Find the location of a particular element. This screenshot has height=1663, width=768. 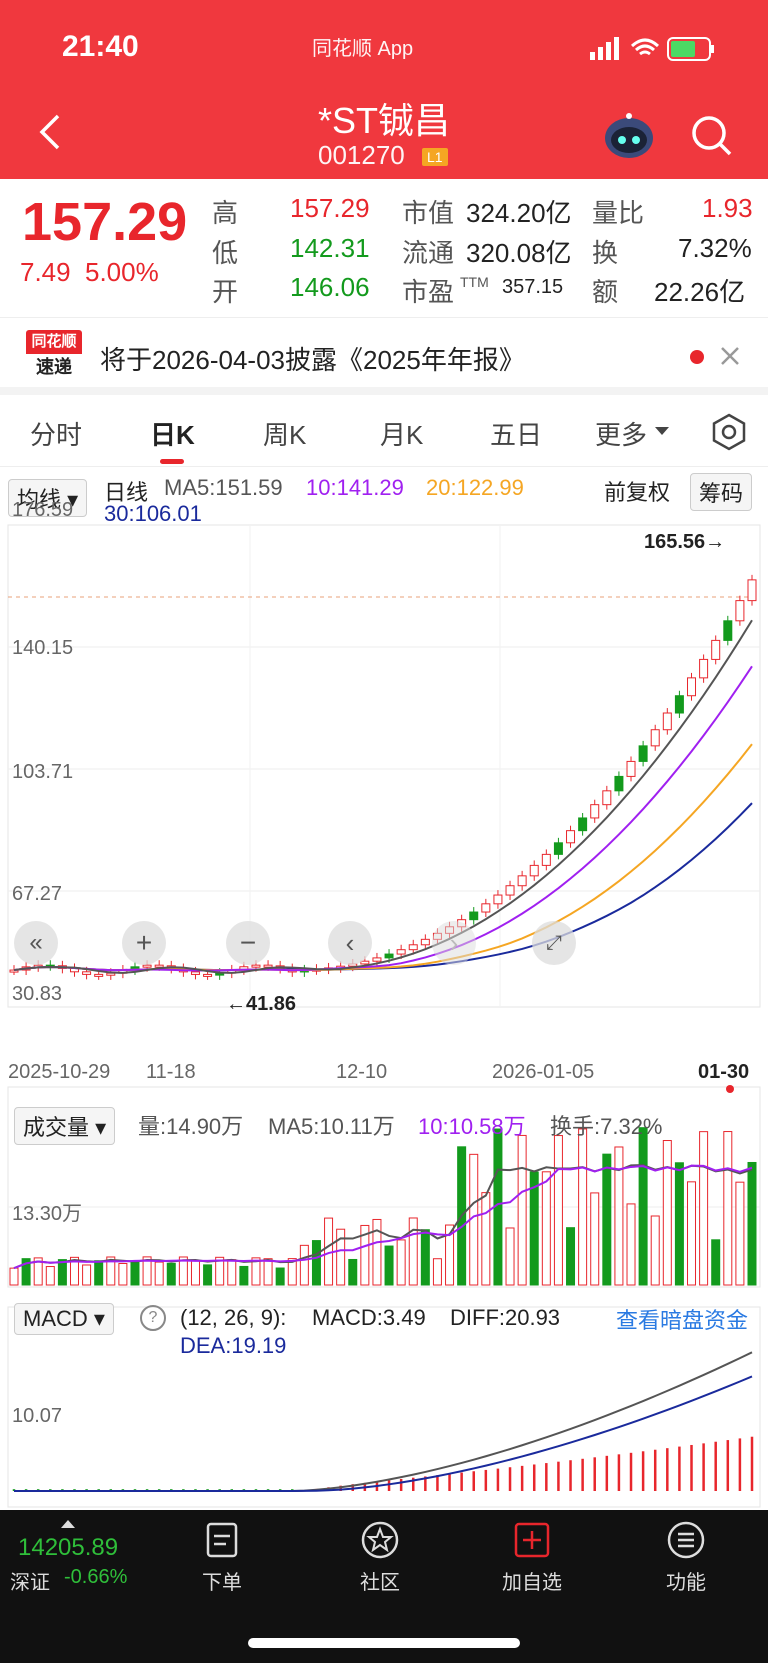

indicator-select: 均线 ▾ is located at coordinates (48, 498).